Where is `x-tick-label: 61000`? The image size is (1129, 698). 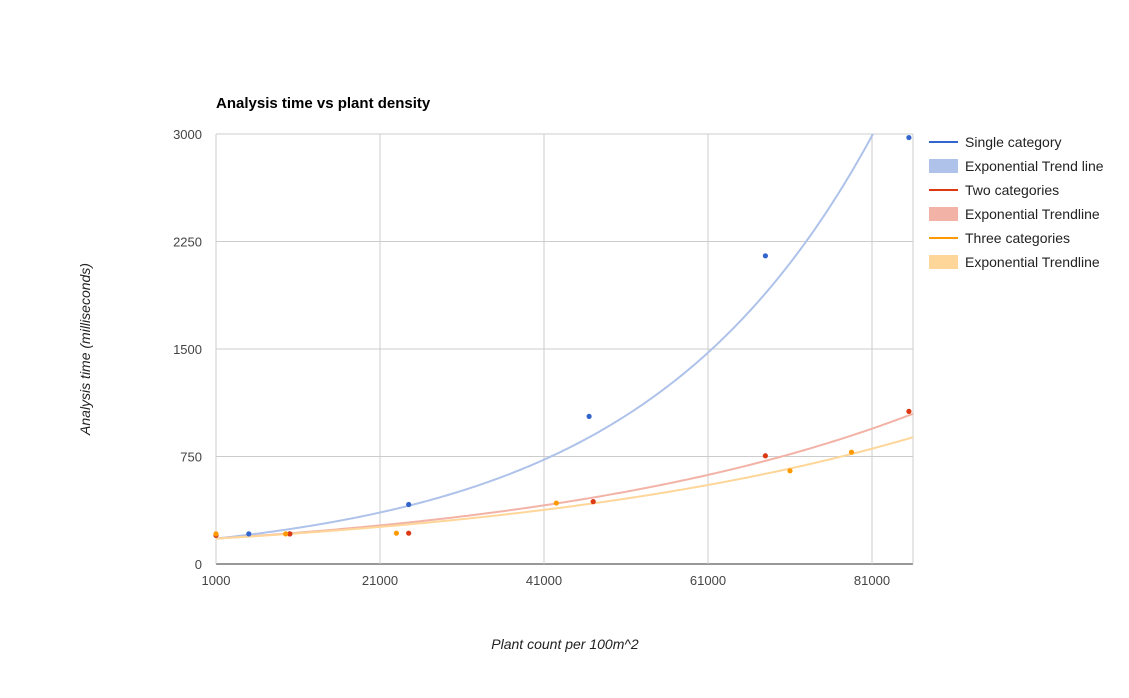 x-tick-label: 61000 is located at coordinates (708, 580).